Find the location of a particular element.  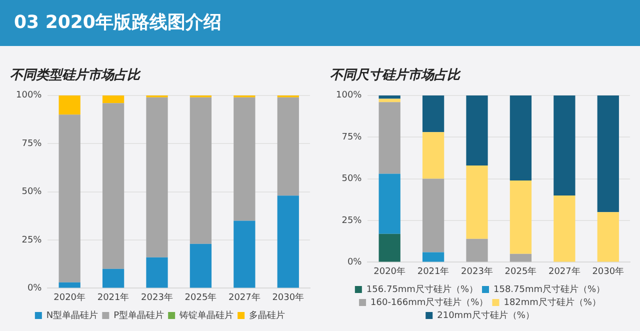

legend-label: 210mm尺寸硅片（%） is located at coordinates (485, 315).